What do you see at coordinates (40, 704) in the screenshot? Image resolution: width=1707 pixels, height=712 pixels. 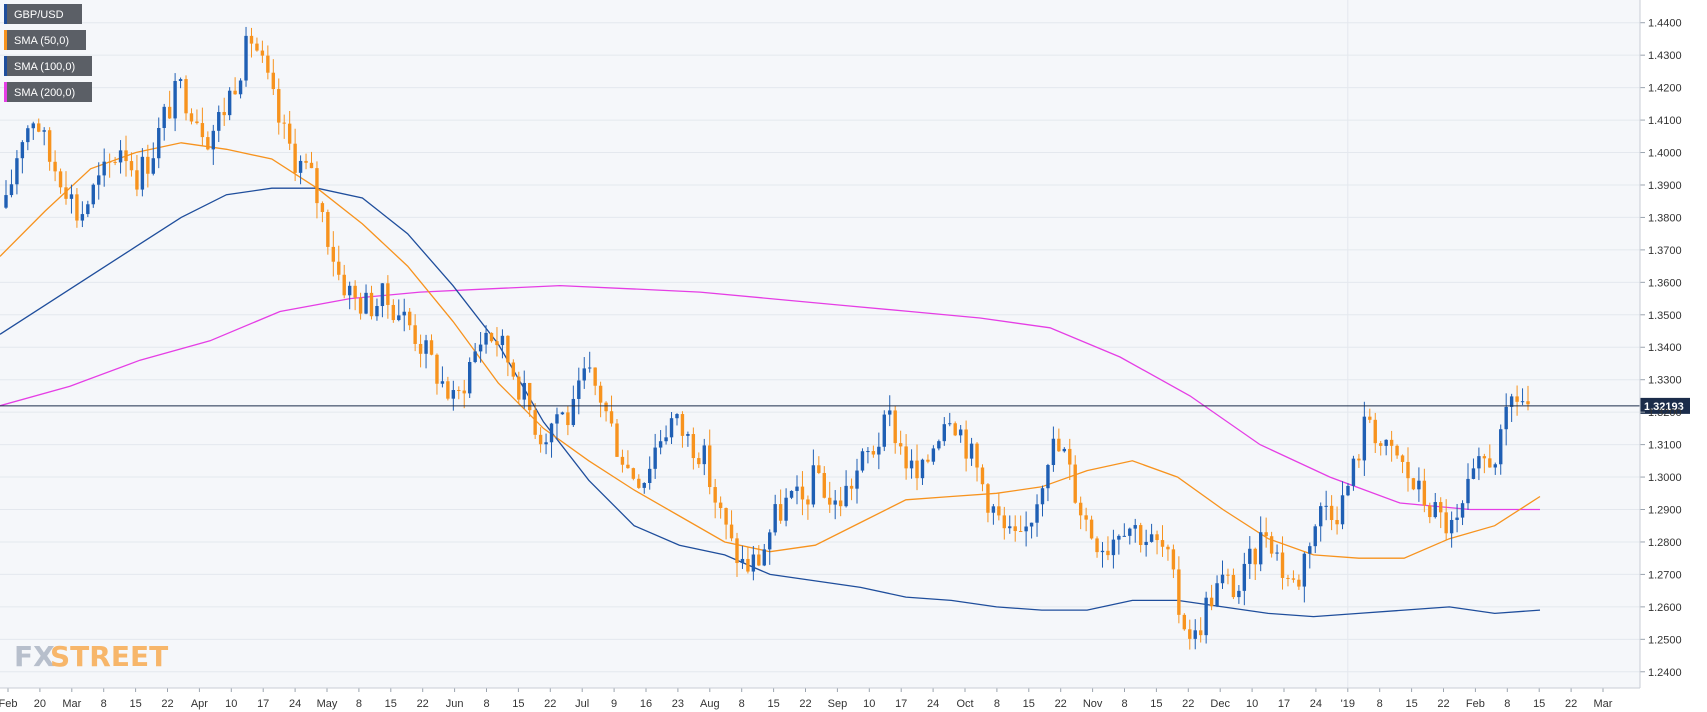 I see `x-tick-label: 20` at bounding box center [40, 704].